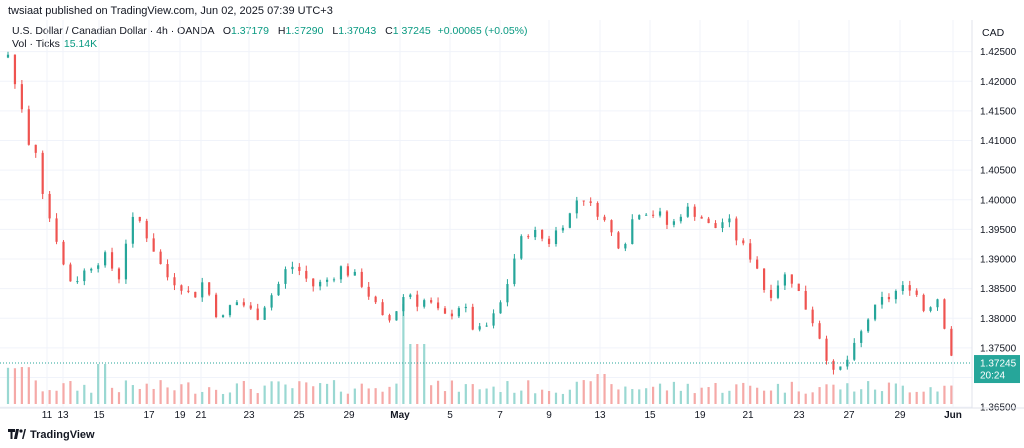 The width and height of the screenshot is (1024, 448). What do you see at coordinates (335, 31) in the screenshot?
I see `low-label: L` at bounding box center [335, 31].